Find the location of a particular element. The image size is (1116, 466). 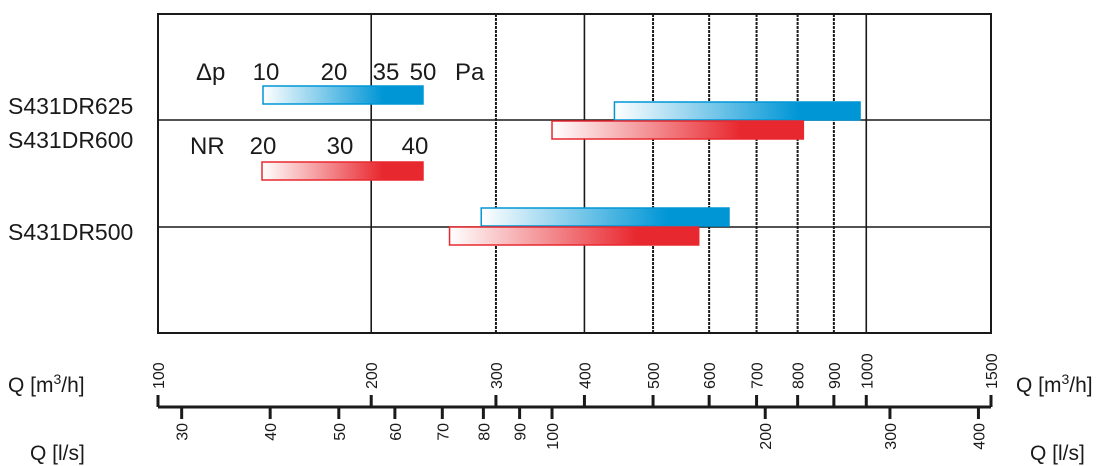

legend-dp-swatch is located at coordinates (343, 95).